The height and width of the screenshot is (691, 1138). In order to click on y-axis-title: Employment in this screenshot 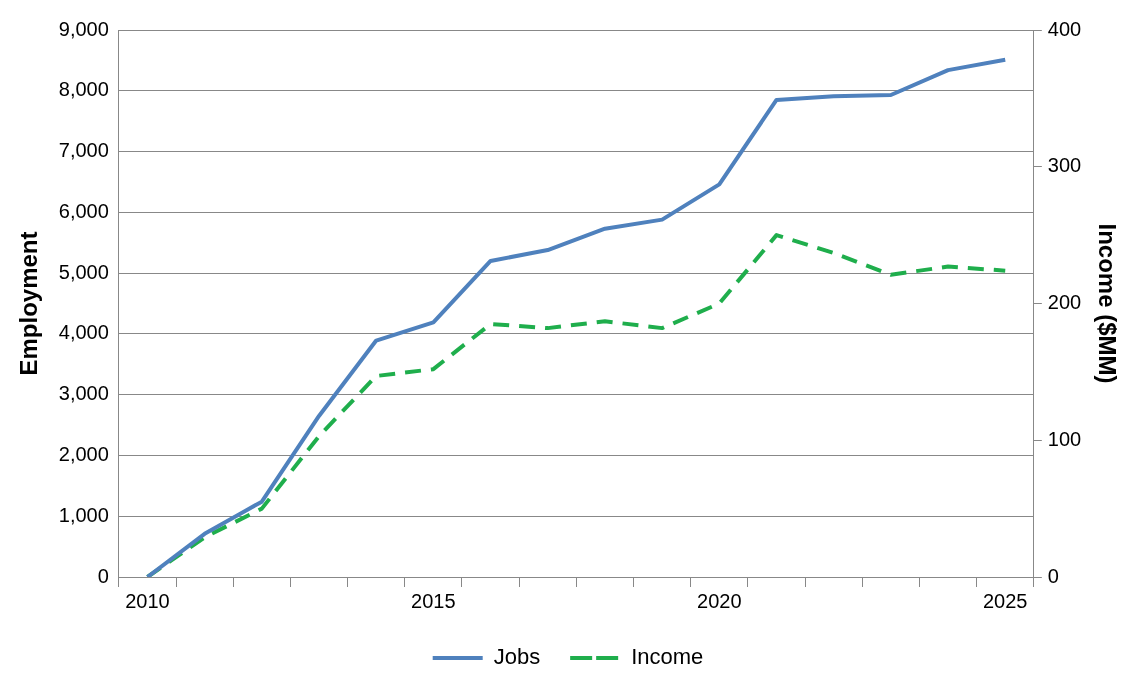, I will do `click(29, 303)`.